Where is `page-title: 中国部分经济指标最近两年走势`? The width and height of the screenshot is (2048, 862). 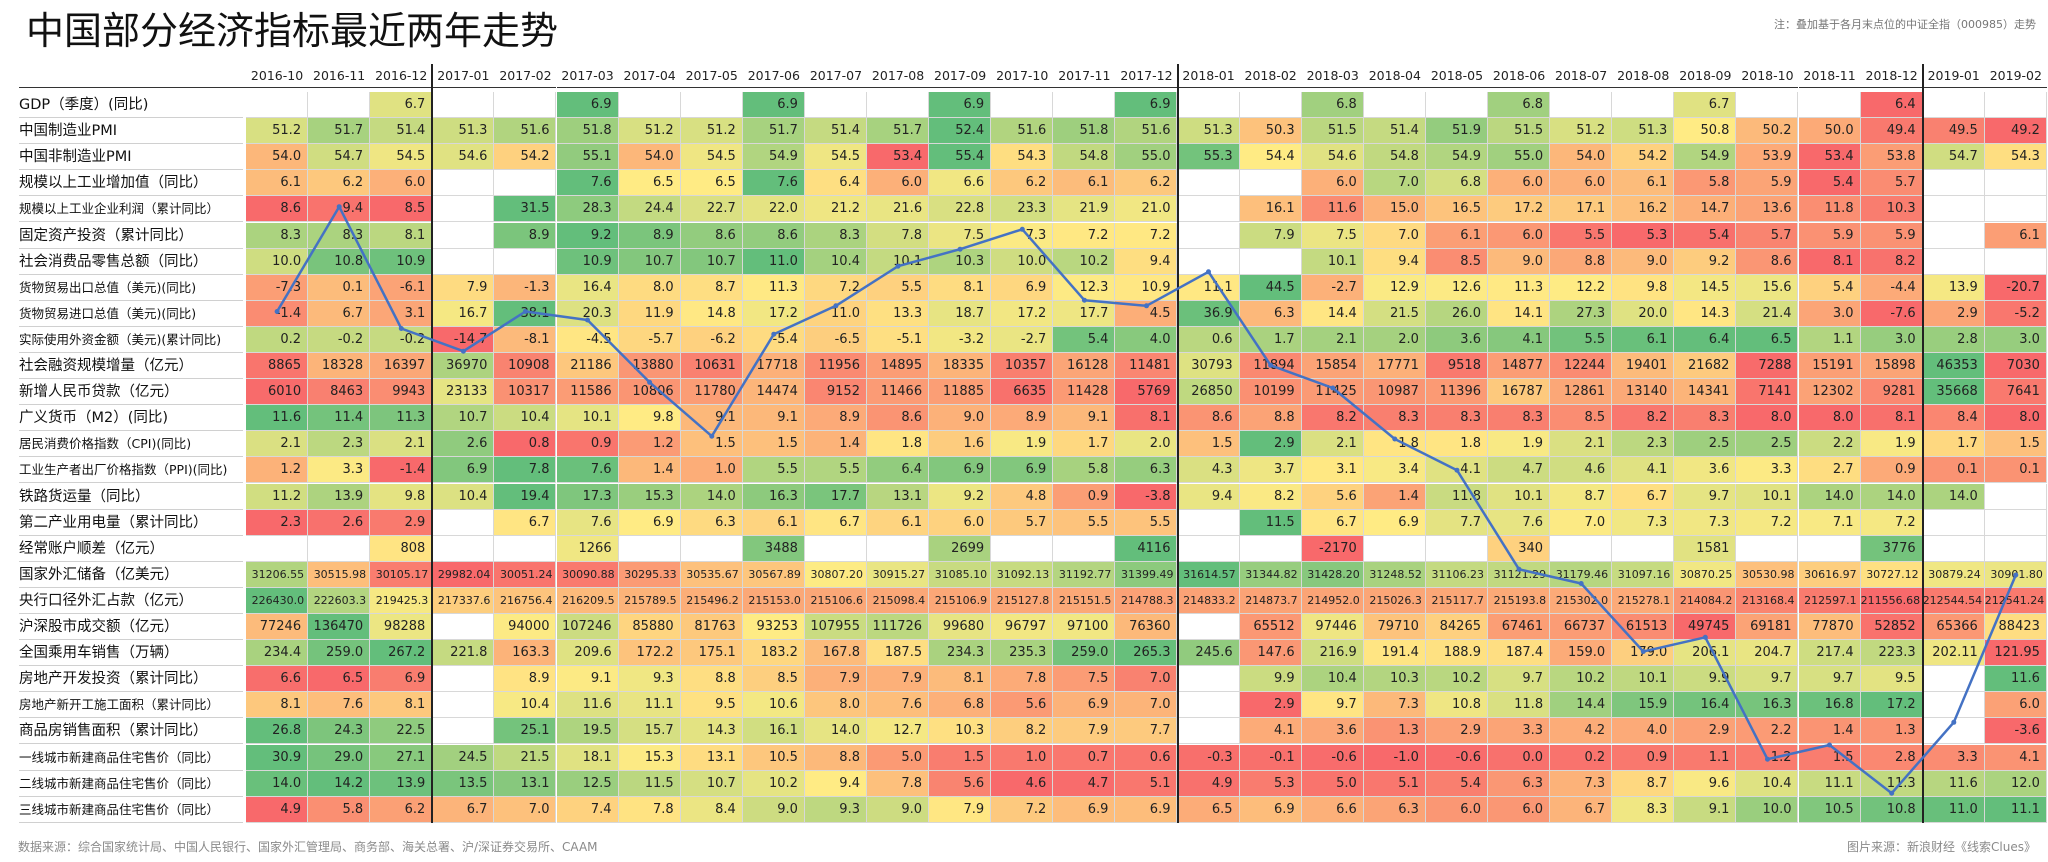 page-title: 中国部分经济指标最近两年走势 is located at coordinates (292, 31).